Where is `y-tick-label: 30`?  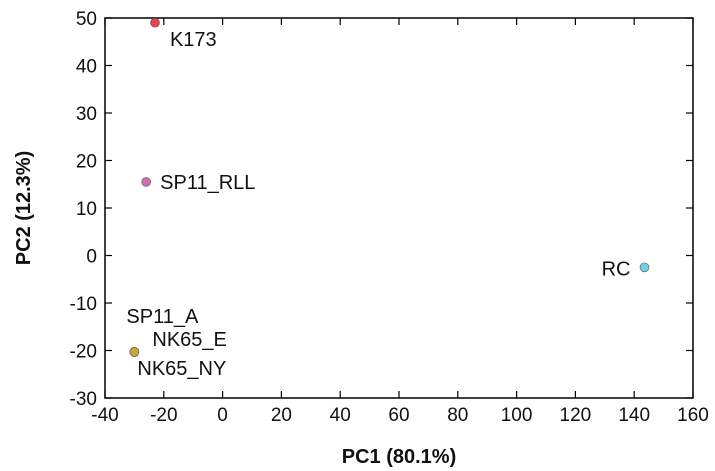 y-tick-label: 30 is located at coordinates (86, 114).